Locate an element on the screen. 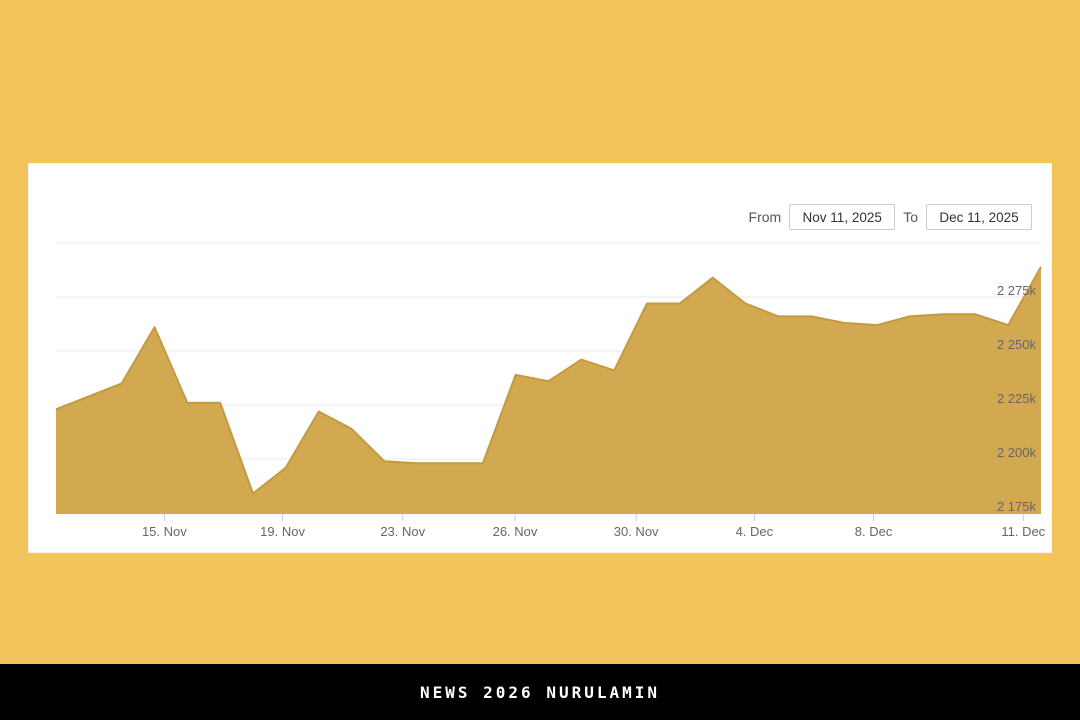  date-range-controls: From To is located at coordinates (890, 217).